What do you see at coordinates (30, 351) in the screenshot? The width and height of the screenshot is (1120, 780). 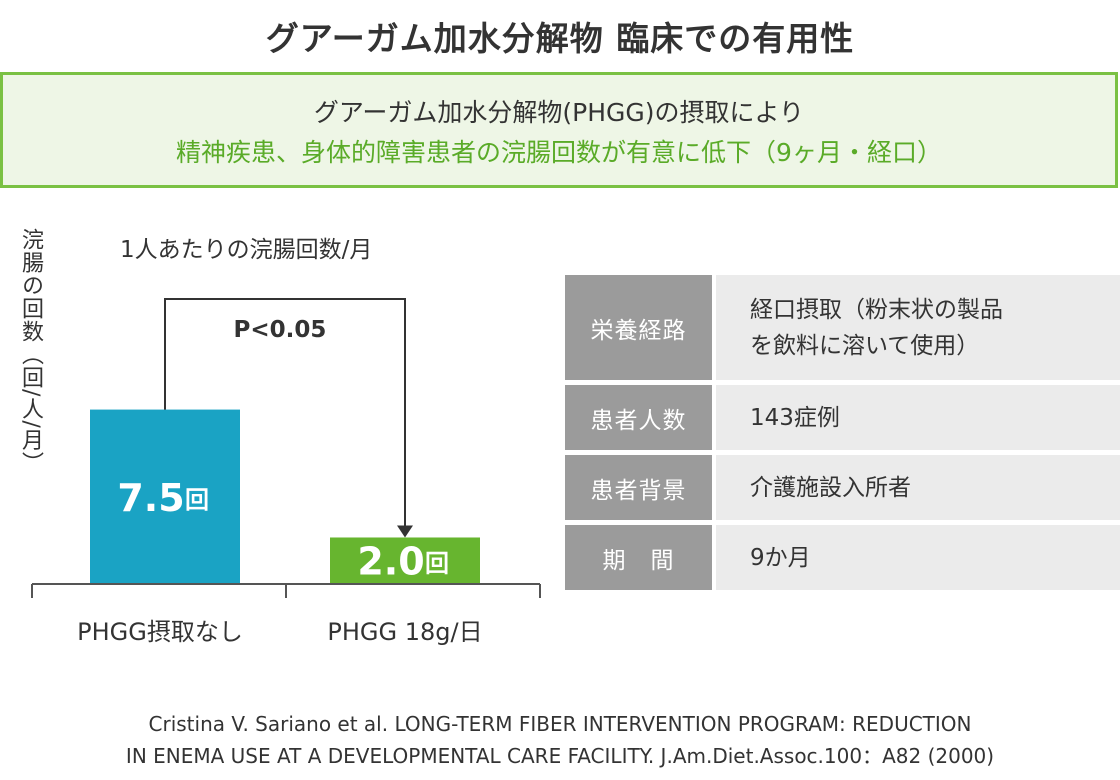 I see `y-axis-label: 浣腸の回数（回/人/月）` at bounding box center [30, 351].